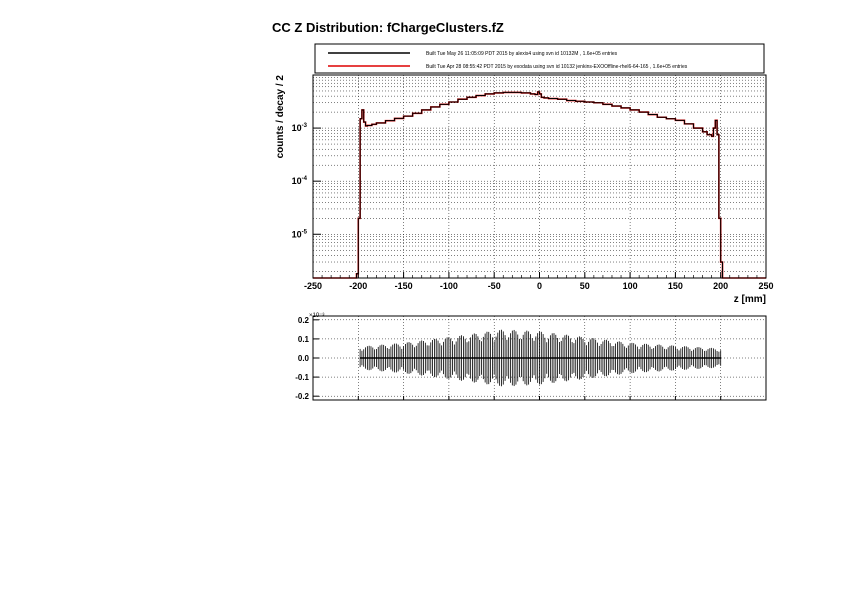  I want to click on top-y-tick-labels: 10-5 10-4 10-3, so click(300, 181).